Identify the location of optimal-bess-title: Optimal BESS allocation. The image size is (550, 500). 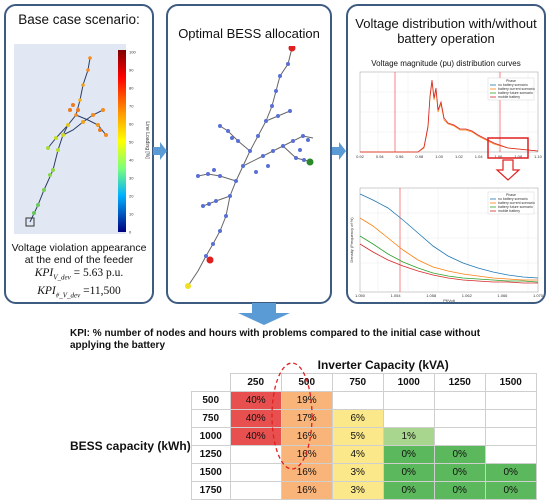
(249, 33).